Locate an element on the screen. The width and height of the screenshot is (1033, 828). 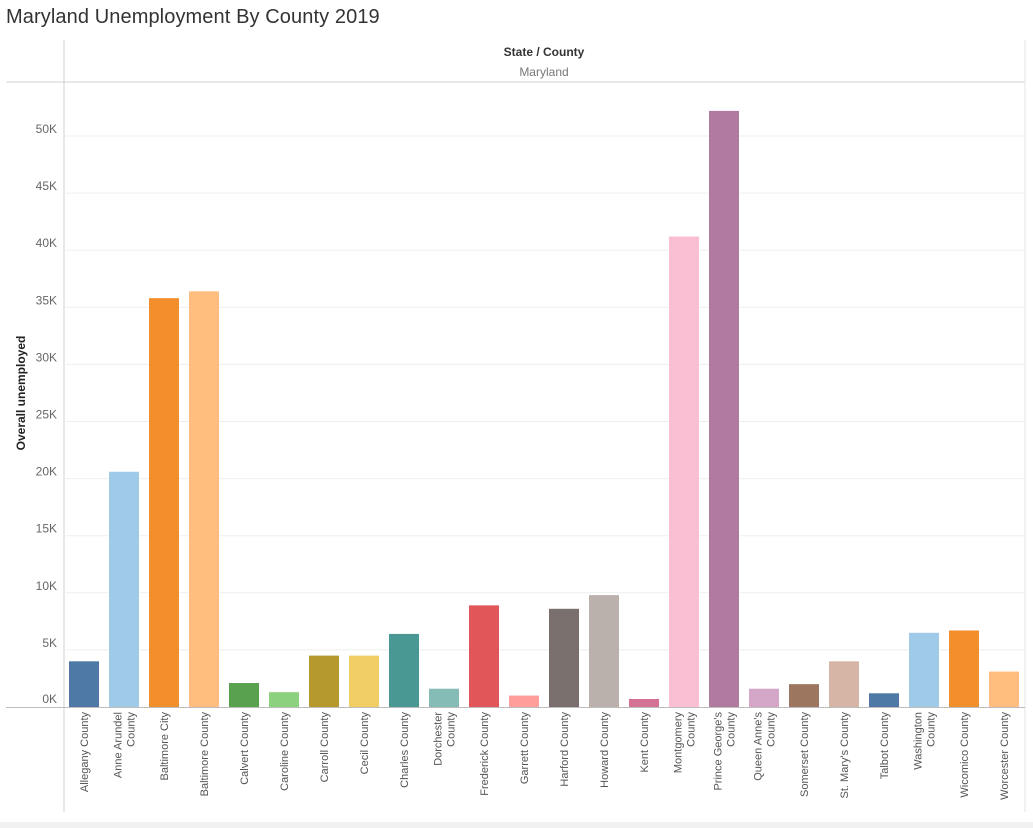
x-tick-label: Kent County is located at coordinates (645, 742).